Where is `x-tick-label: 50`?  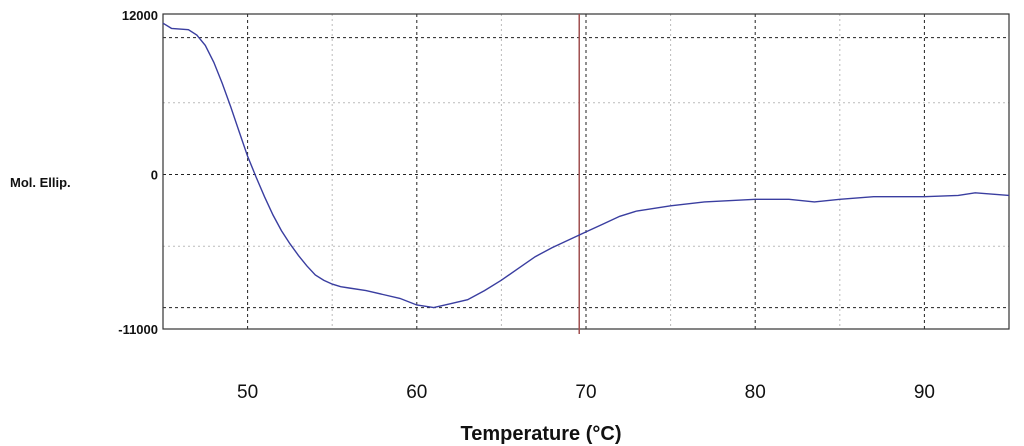 x-tick-label: 50 is located at coordinates (247, 392).